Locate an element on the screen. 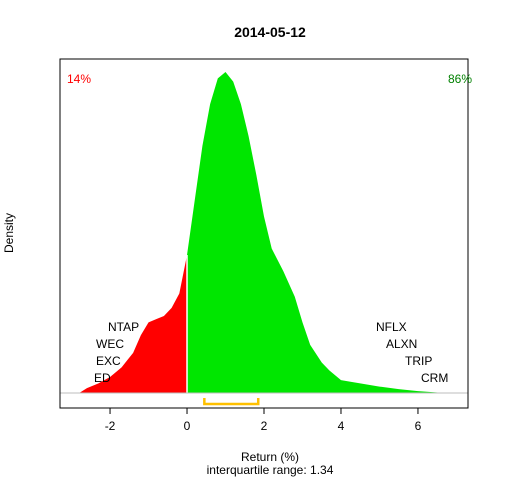 Image resolution: width=512 pixels, height=480 pixels. x-tick-label: 2 is located at coordinates (264, 426).